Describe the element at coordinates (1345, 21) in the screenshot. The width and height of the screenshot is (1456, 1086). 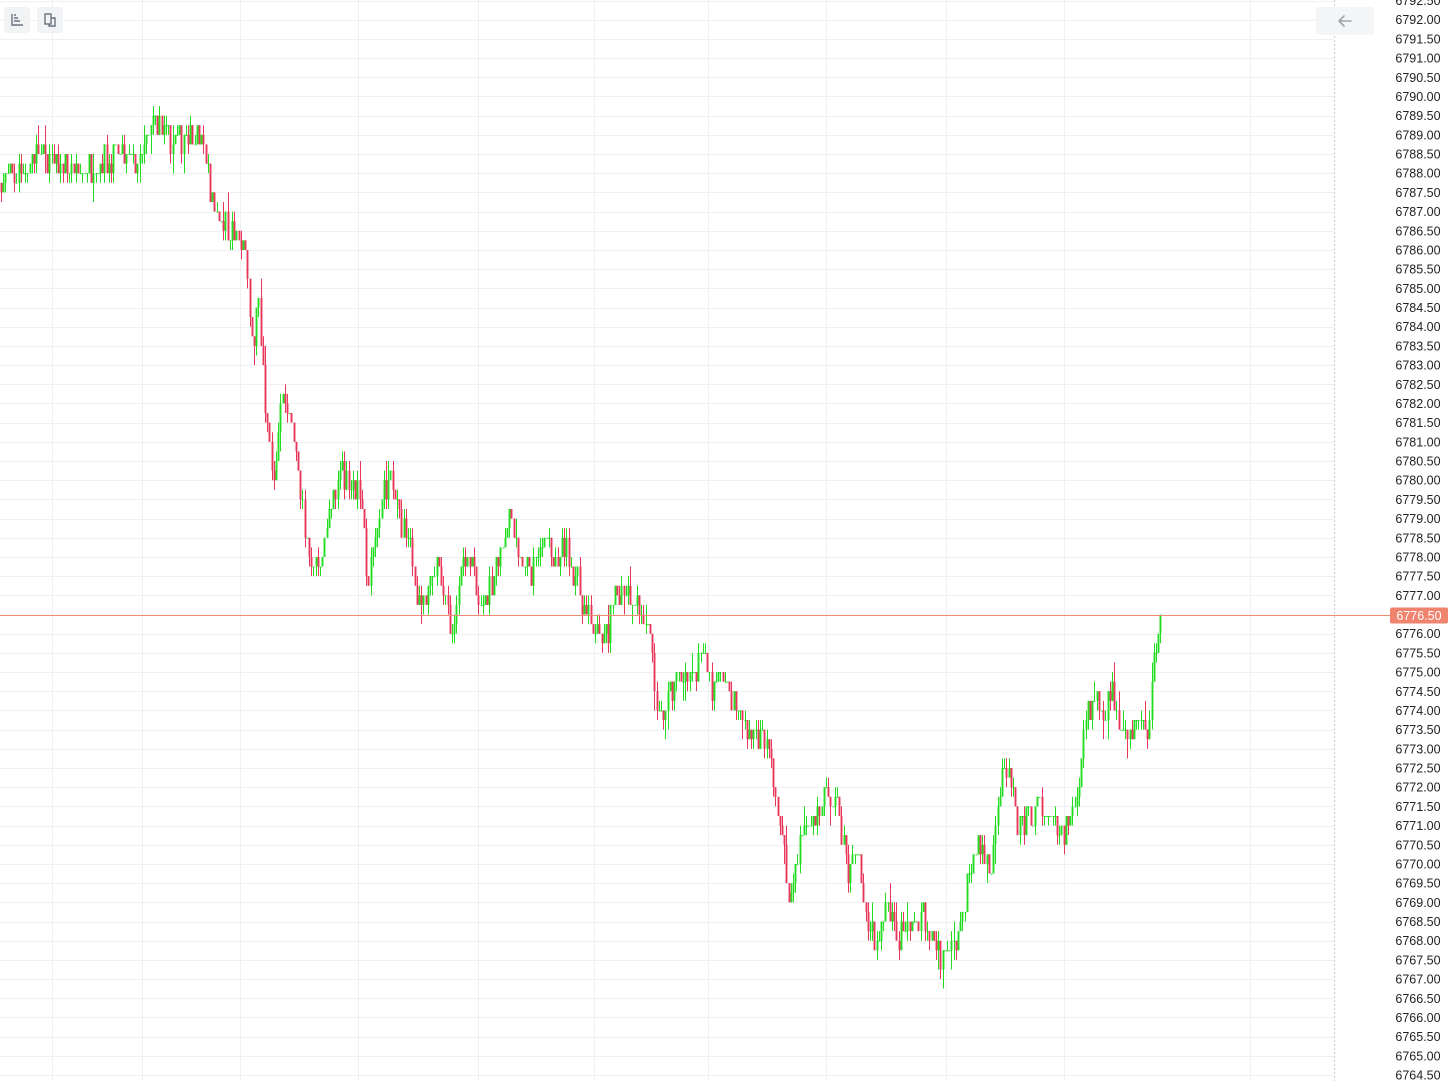
I see `back-button` at that location.